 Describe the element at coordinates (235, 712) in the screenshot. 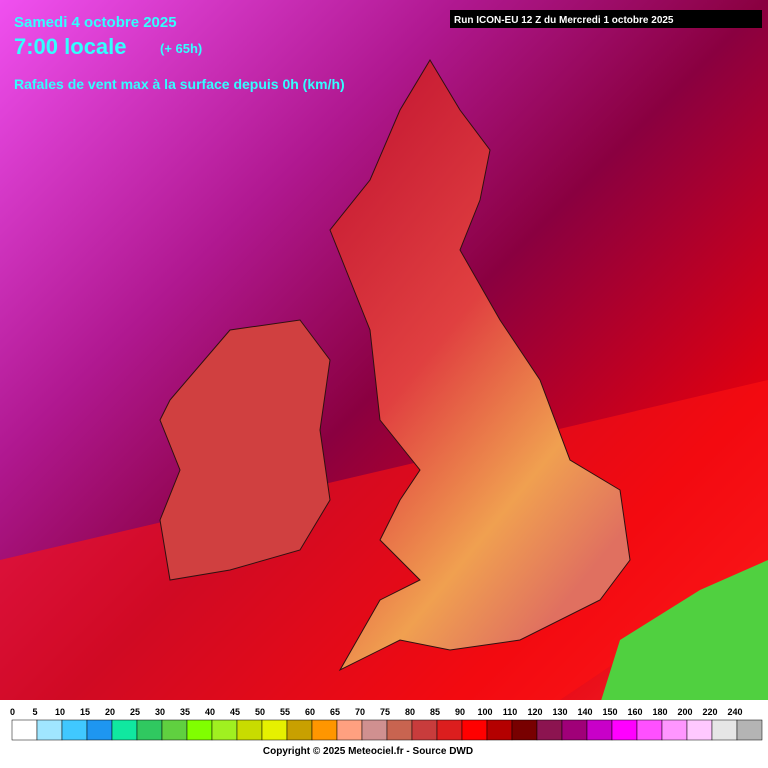

I see `legend-label: 45` at that location.